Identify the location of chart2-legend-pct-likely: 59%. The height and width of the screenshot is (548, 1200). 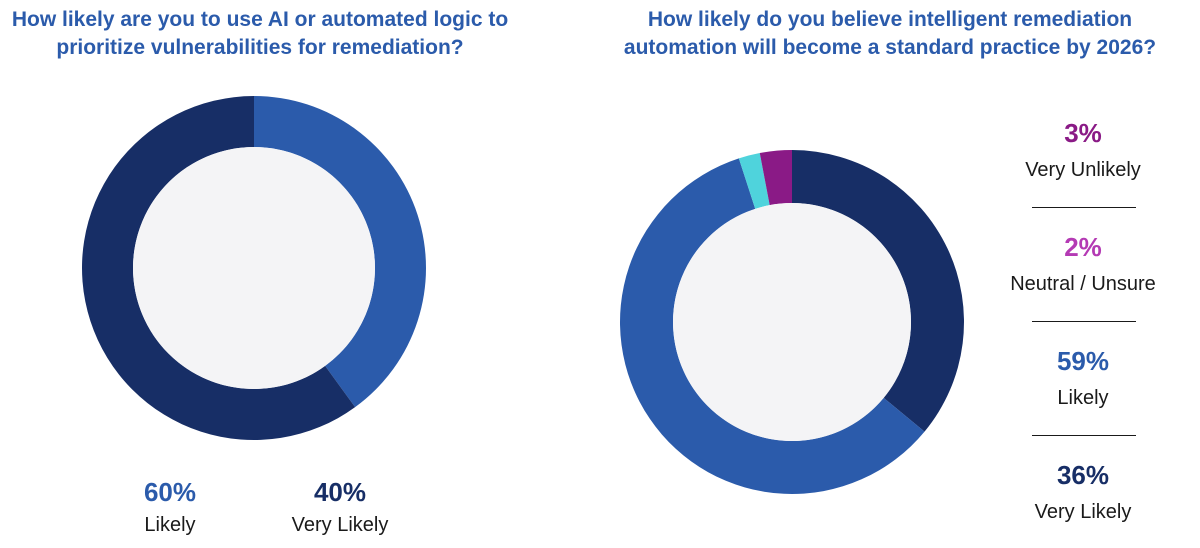
(1083, 361).